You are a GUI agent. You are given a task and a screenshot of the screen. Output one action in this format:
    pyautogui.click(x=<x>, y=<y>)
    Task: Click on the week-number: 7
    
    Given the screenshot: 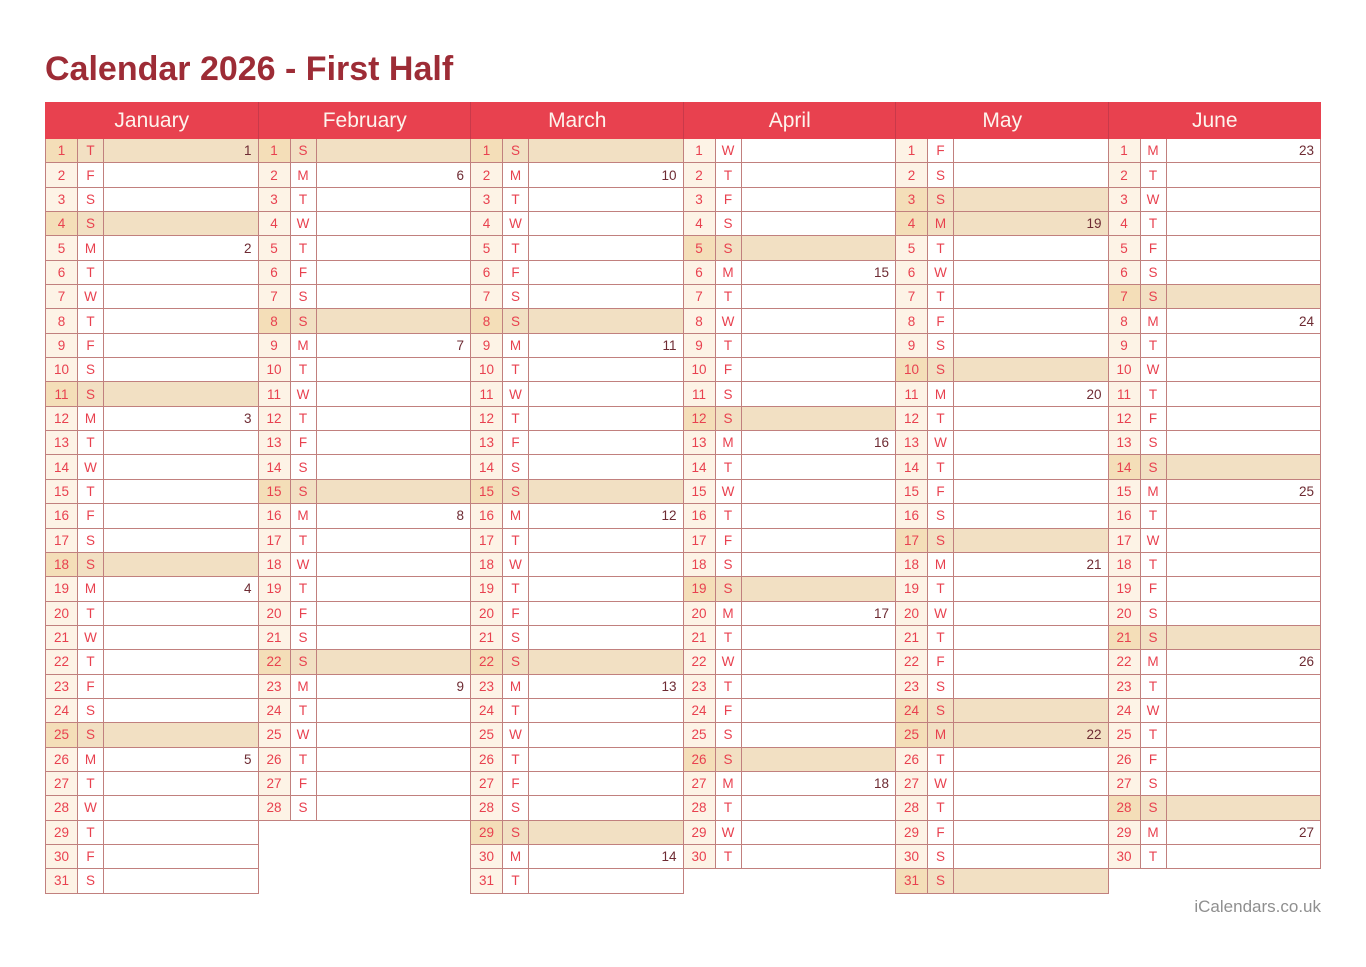 What is the action you would take?
    pyautogui.click(x=460, y=345)
    